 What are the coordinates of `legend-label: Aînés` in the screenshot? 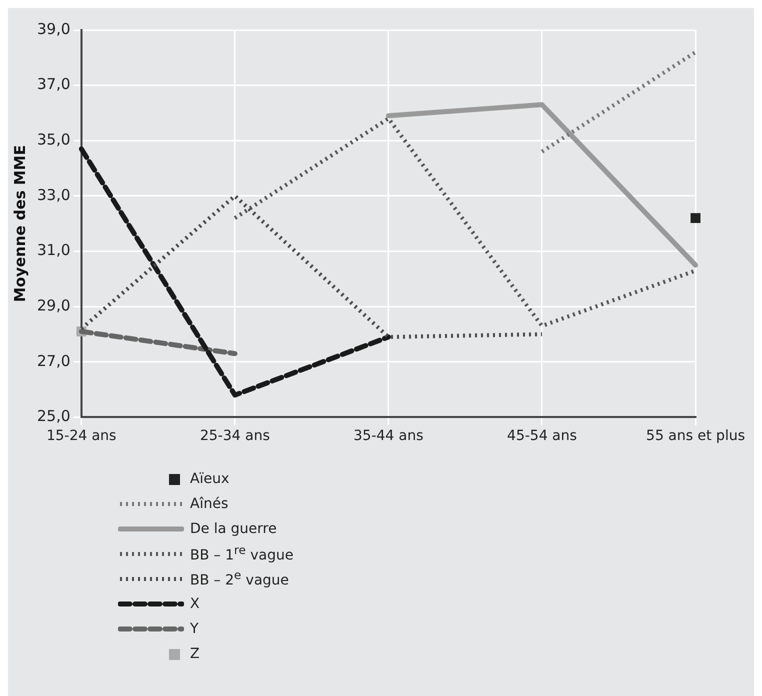 It's located at (209, 504).